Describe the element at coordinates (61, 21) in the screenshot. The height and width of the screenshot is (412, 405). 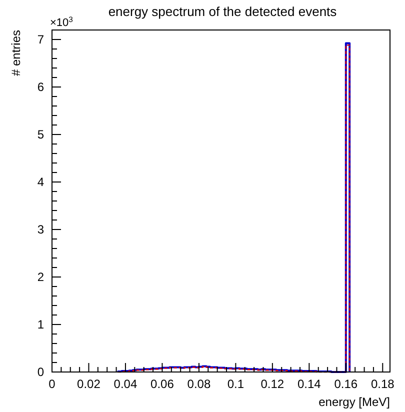
I see `text: ×10$^{3}$` at that location.